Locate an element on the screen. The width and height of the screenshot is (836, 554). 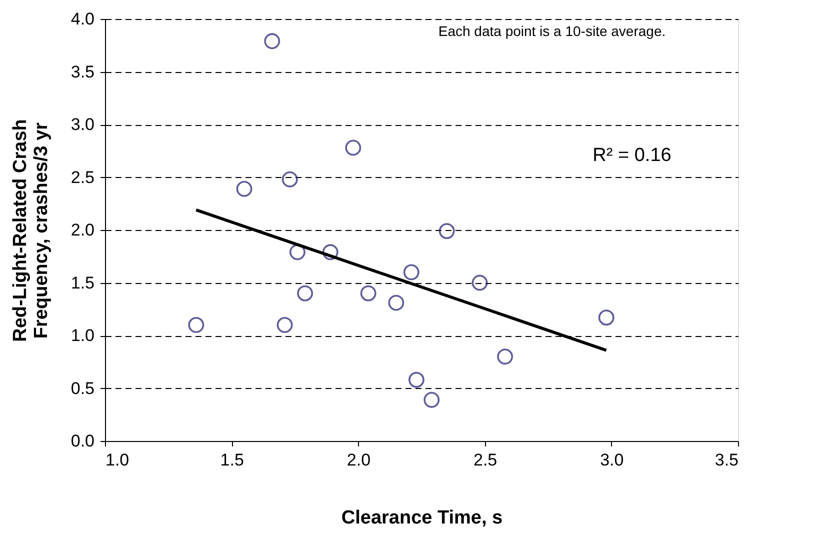
y-tick-label: 4.0 is located at coordinates (82, 19).